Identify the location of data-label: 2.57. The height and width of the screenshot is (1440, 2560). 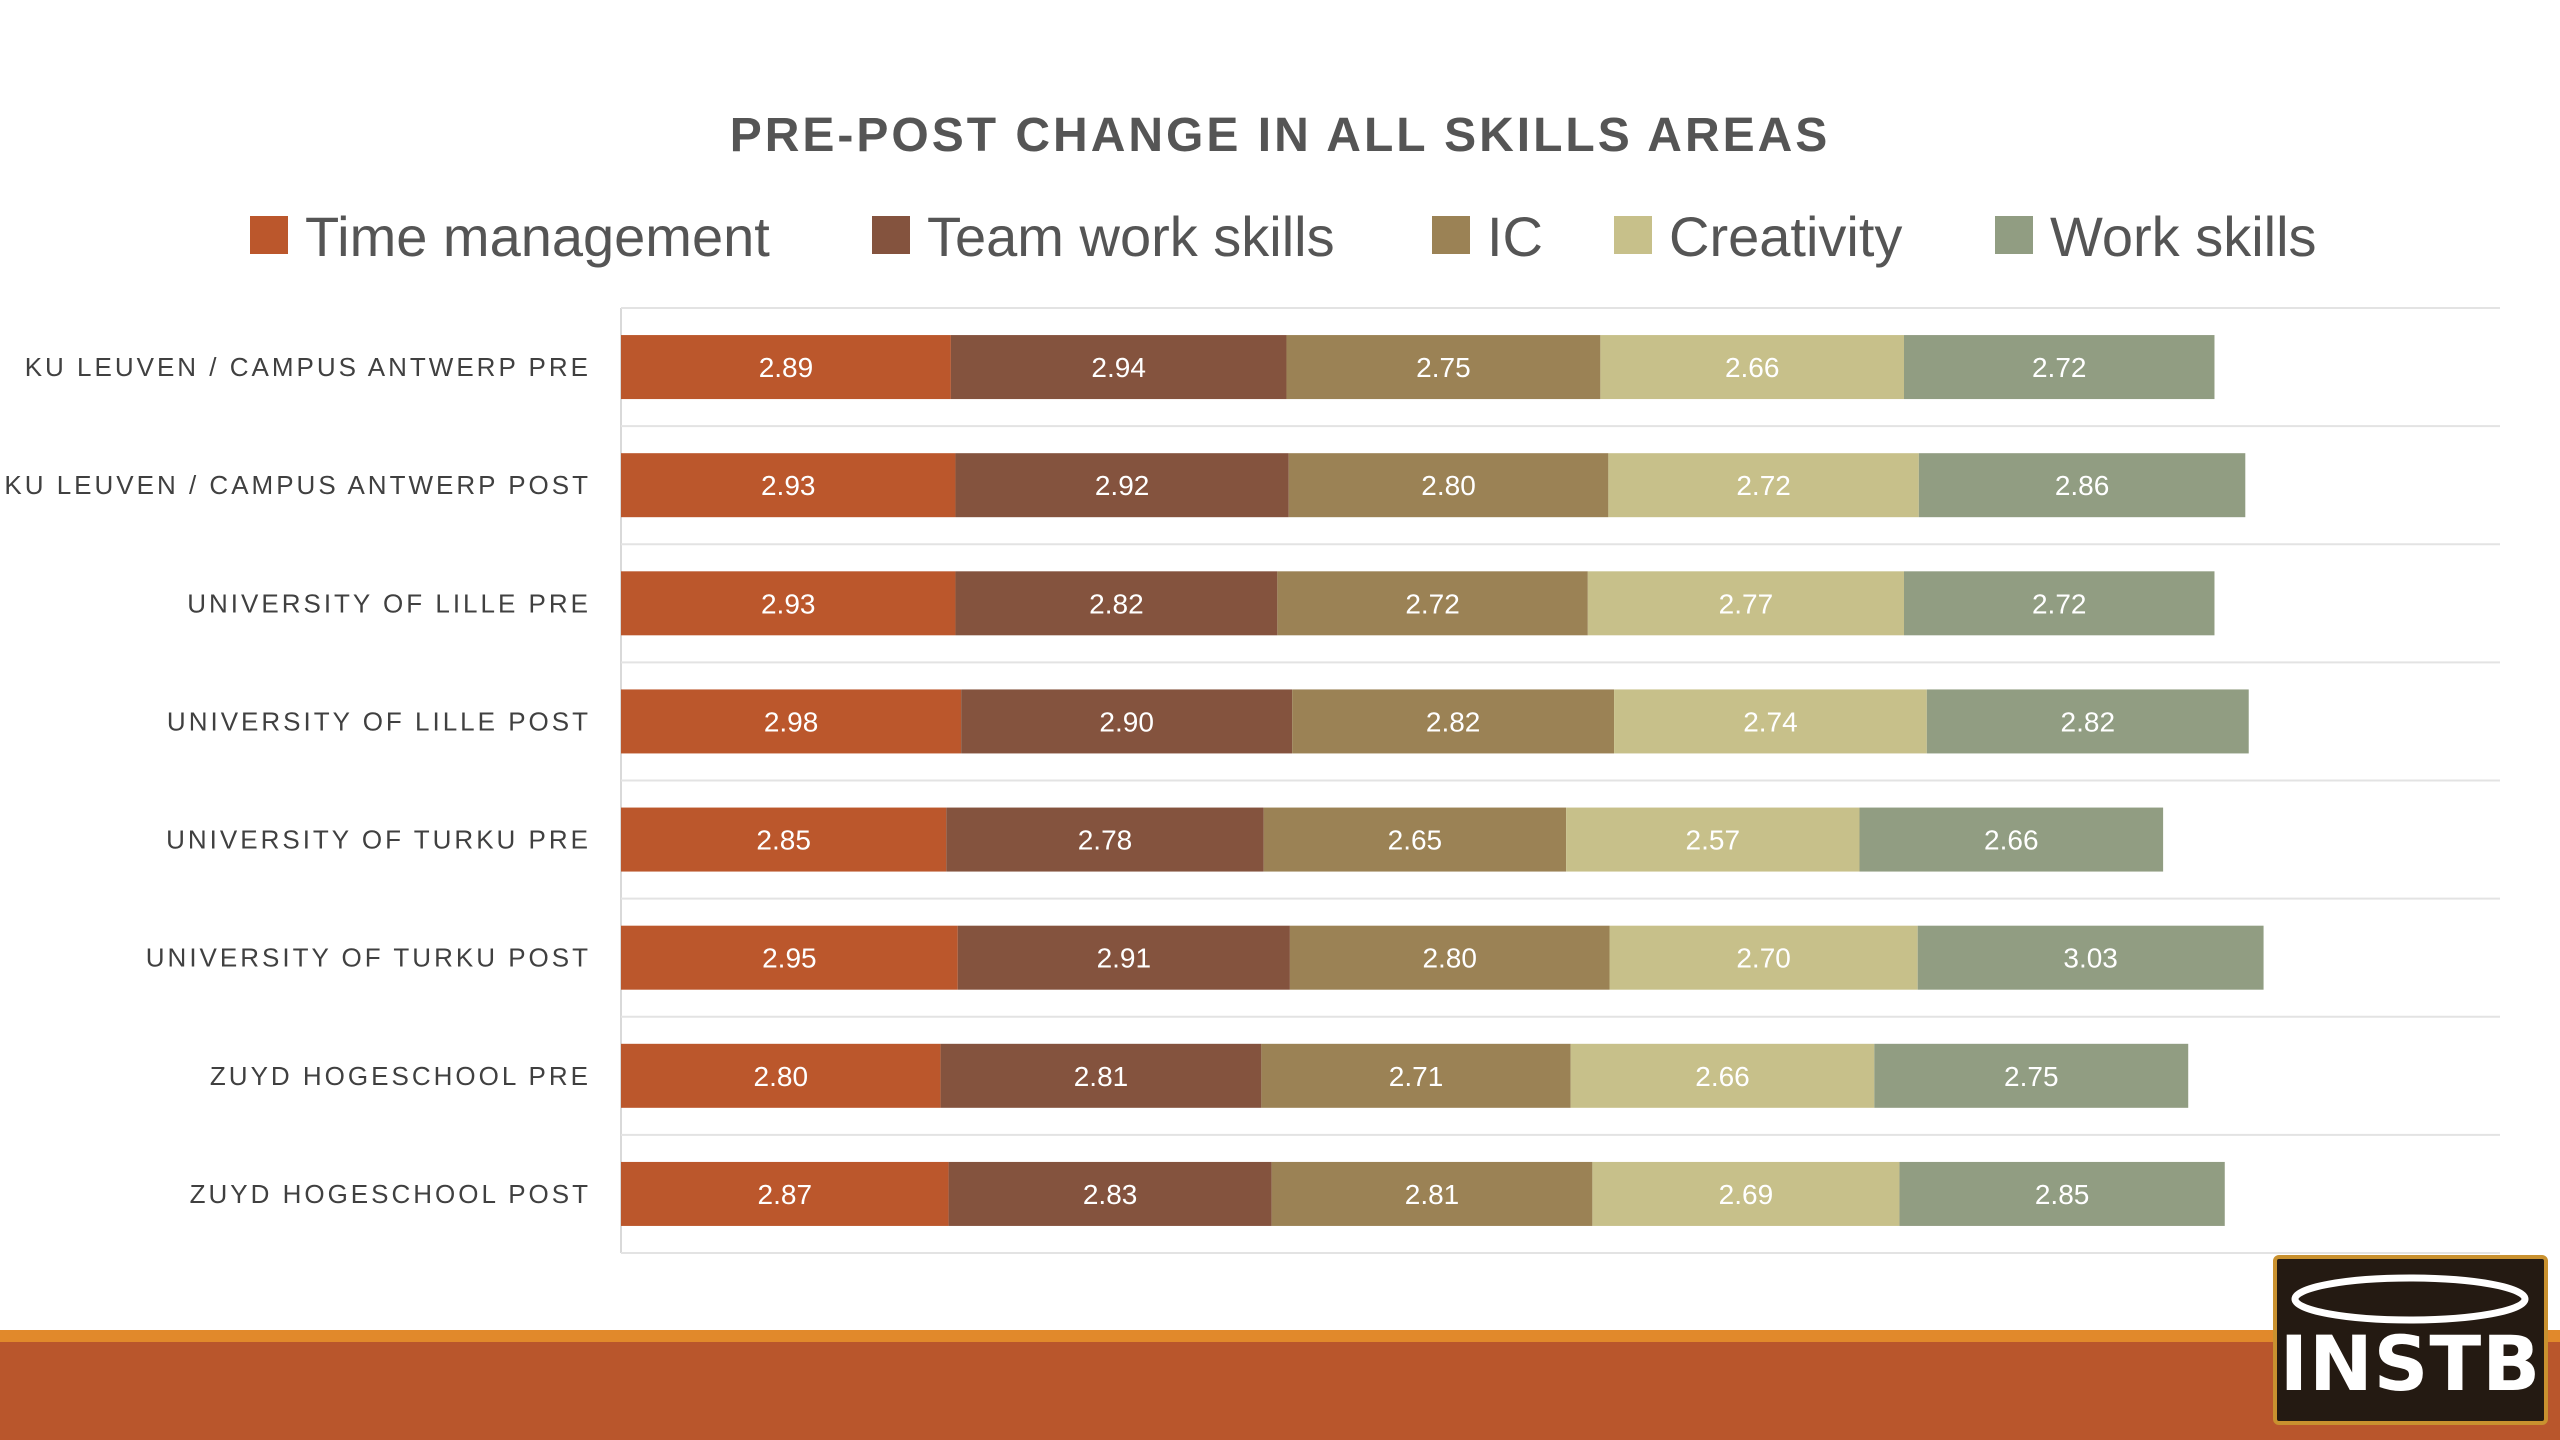
(1713, 840).